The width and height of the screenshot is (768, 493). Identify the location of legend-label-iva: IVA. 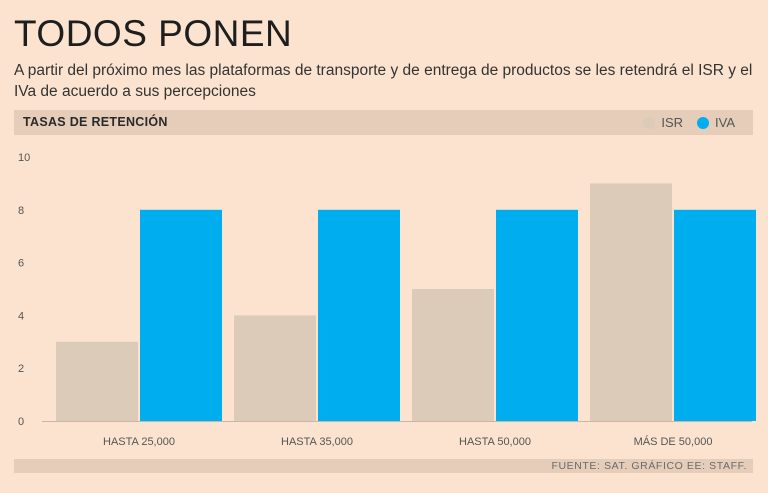
(725, 122).